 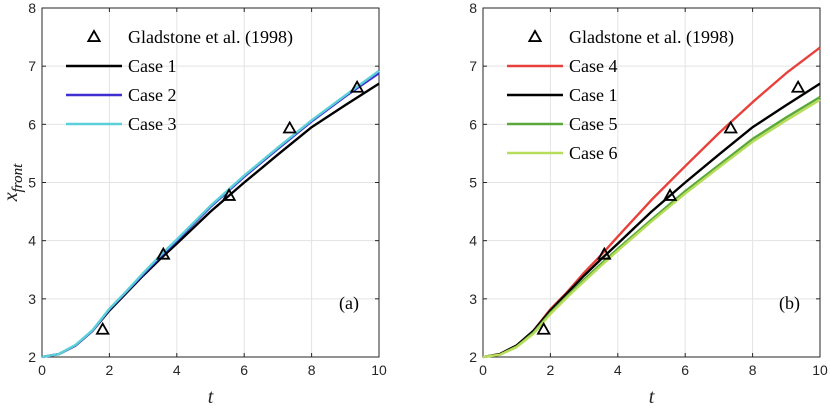 I want to click on y-axis-label-subscript: front, so click(x=18, y=177).